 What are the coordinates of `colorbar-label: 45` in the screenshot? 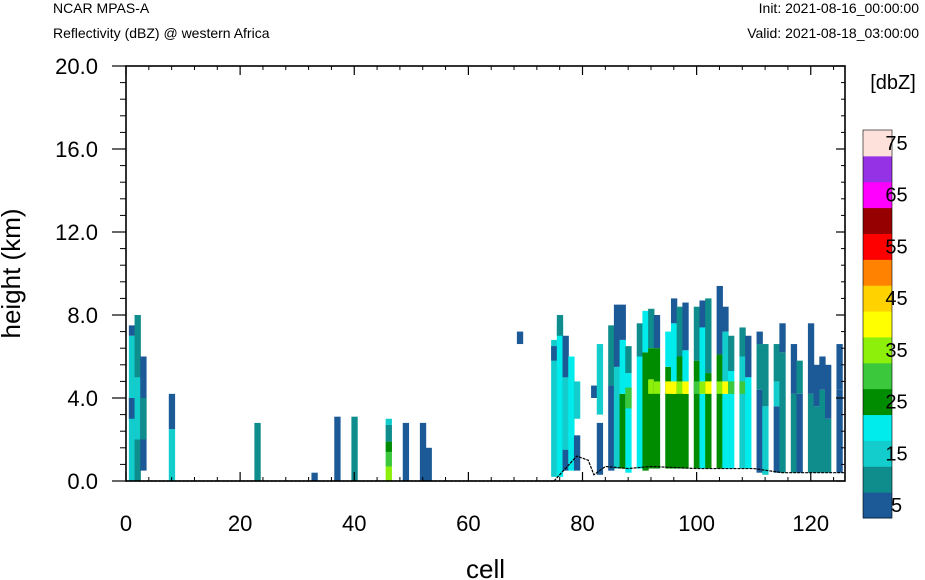 It's located at (896, 299).